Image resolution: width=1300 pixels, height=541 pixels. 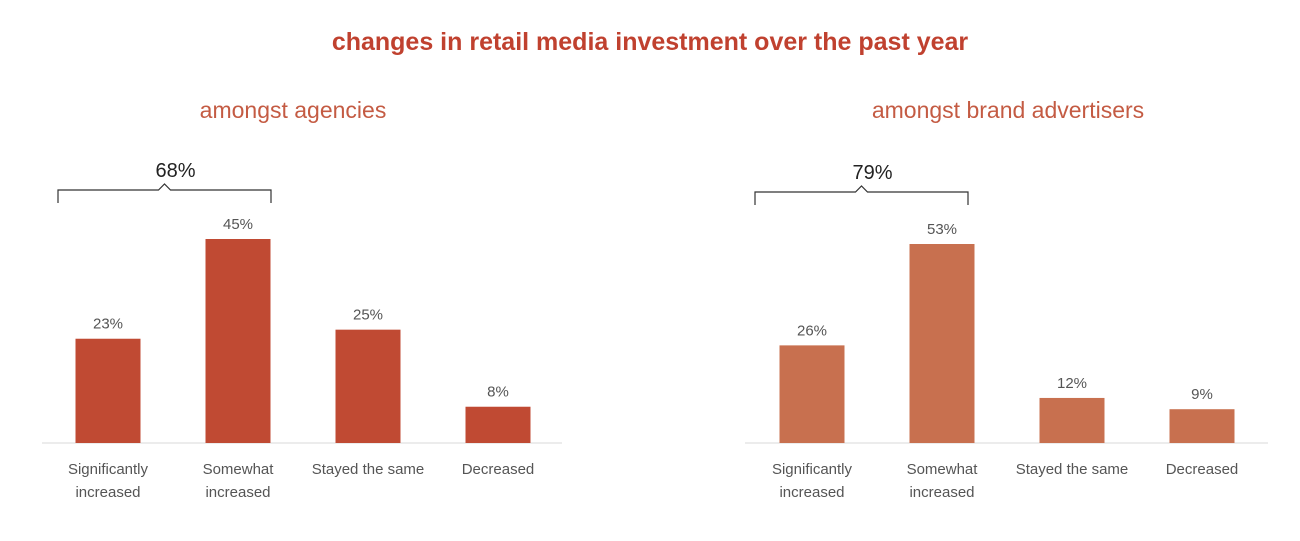 What do you see at coordinates (1202, 394) in the screenshot?
I see `data-label: 9%` at bounding box center [1202, 394].